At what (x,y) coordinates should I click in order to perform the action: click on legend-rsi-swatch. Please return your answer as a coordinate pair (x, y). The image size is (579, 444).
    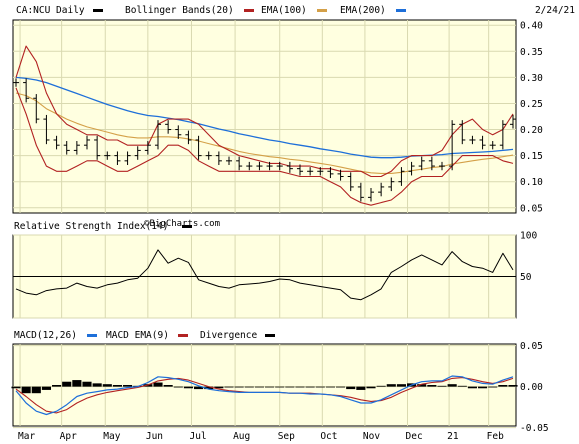
    Looking at the image, I should click on (187, 226).